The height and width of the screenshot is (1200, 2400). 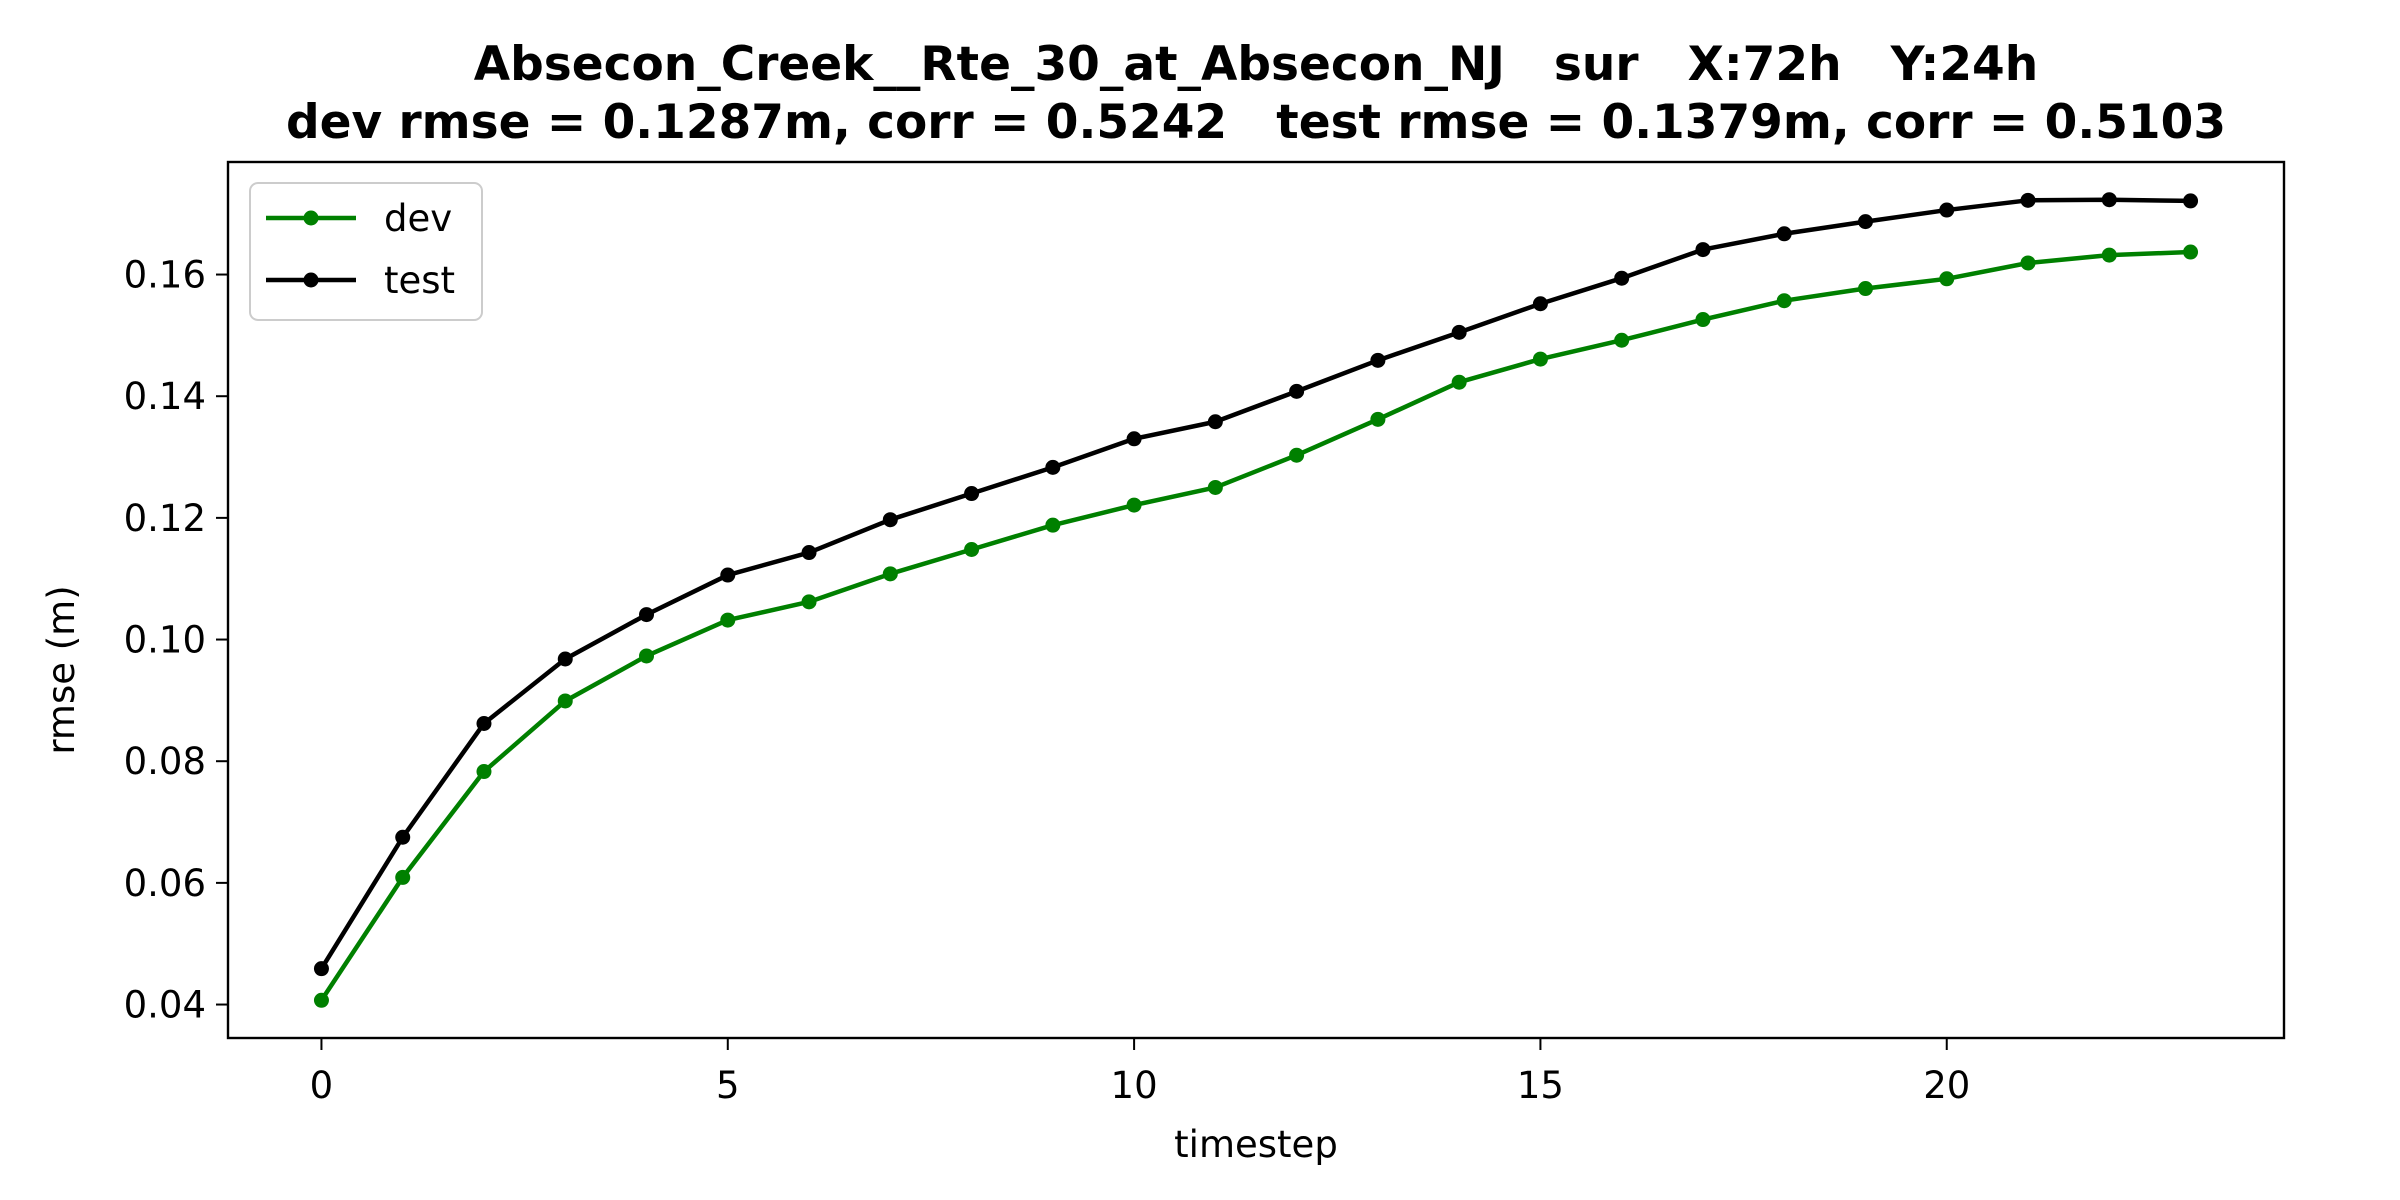 I want to click on y-axis-label: rmse (m), so click(x=61, y=669).